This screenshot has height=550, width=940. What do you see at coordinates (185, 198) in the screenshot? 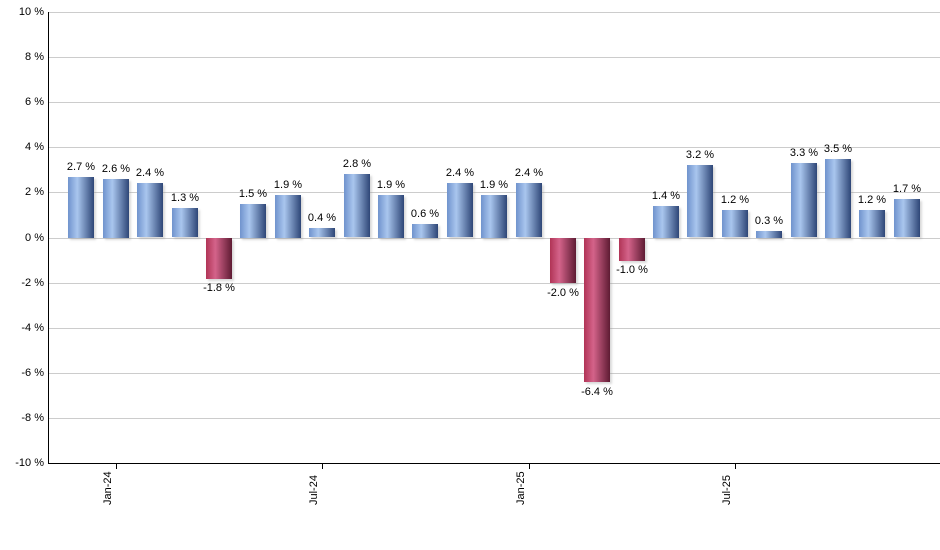
I see `bar-value-label: 1.3 %` at bounding box center [185, 198].